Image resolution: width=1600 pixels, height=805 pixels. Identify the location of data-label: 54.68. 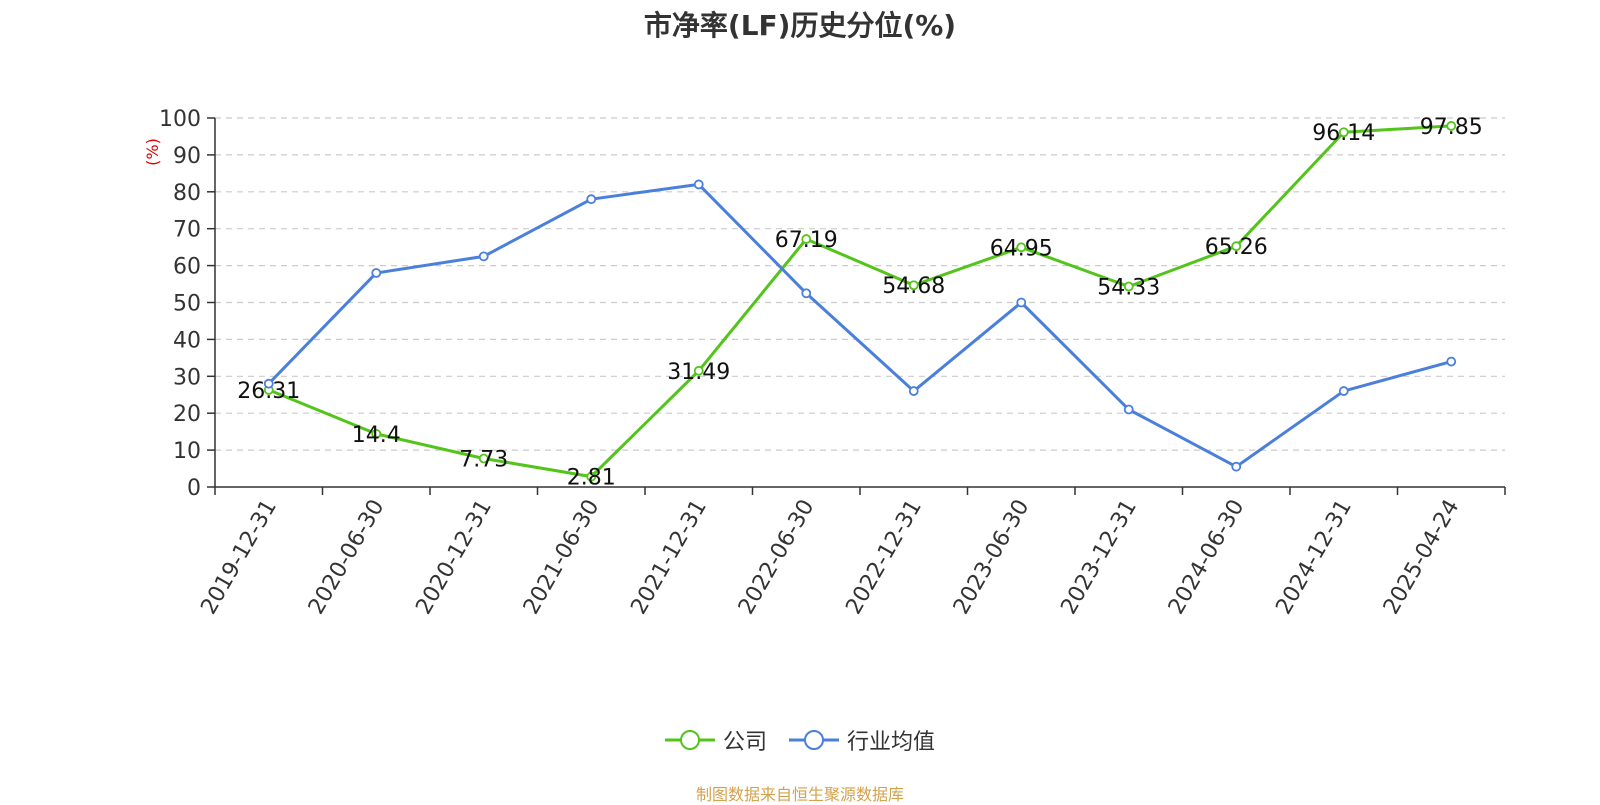
(913, 286).